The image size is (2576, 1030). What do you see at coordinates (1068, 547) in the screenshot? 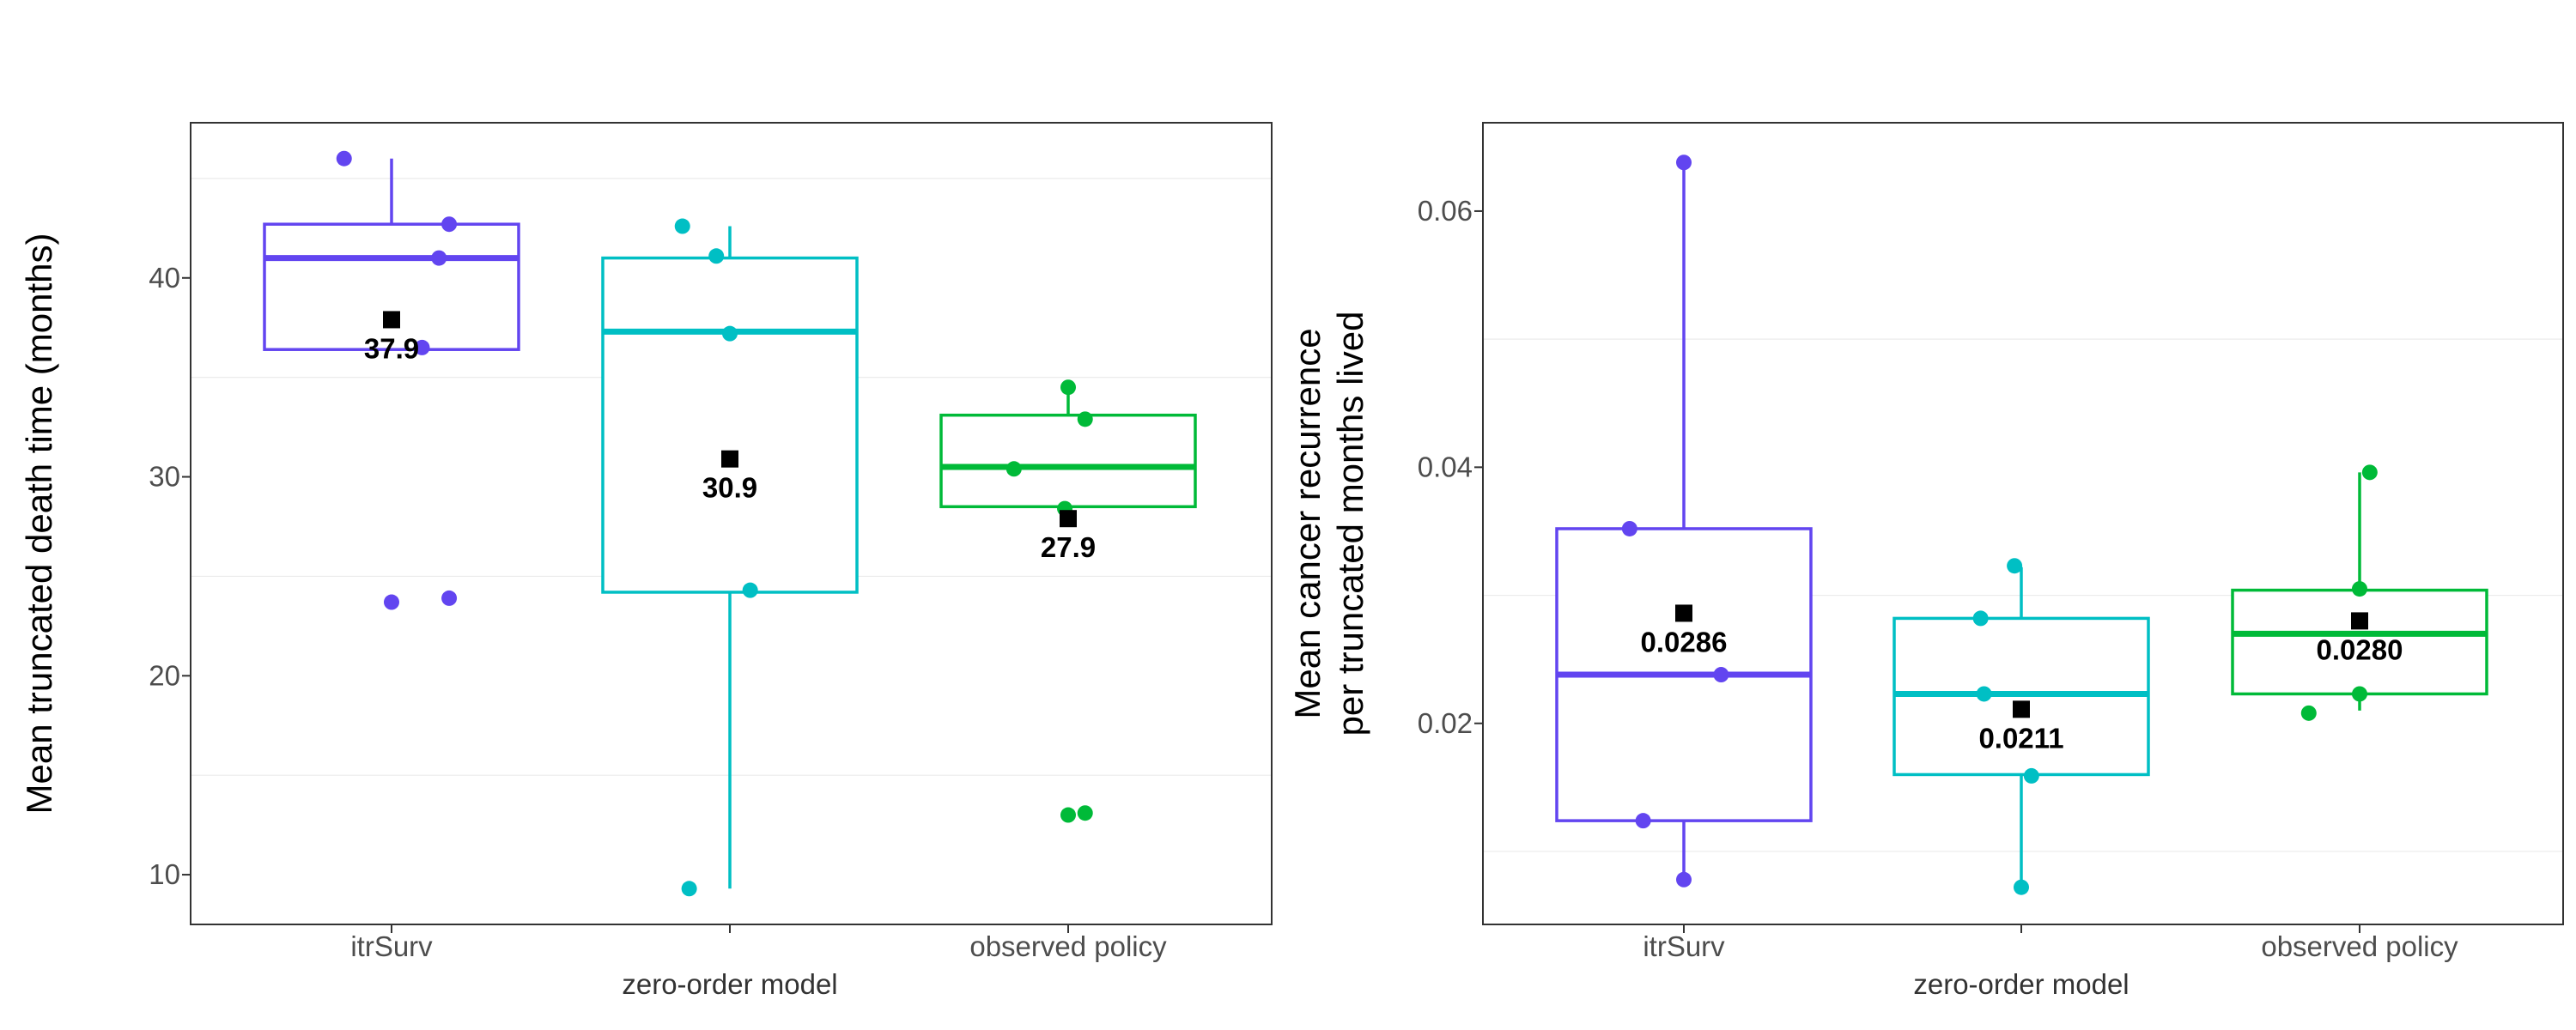
I see `mean-label: 27.9` at bounding box center [1068, 547].